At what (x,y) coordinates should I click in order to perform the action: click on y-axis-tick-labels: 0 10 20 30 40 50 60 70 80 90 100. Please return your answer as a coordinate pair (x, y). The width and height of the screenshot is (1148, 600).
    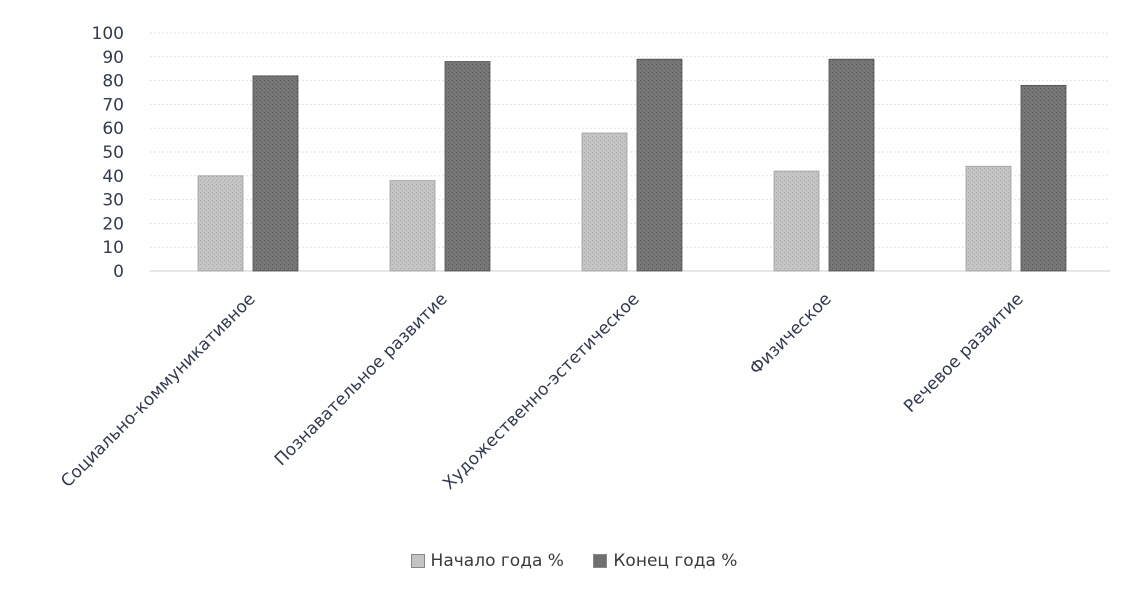
    Looking at the image, I should click on (108, 153).